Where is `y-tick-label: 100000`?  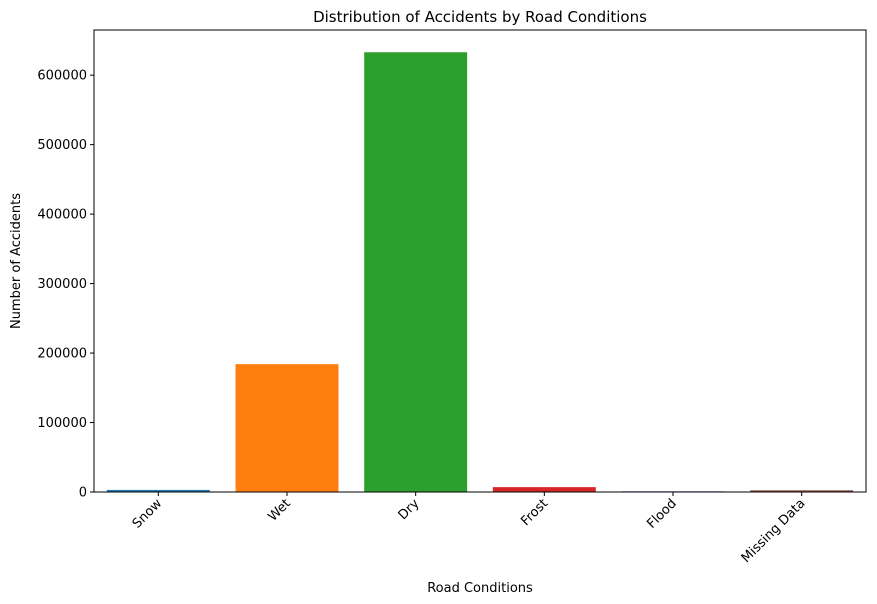 y-tick-label: 100000 is located at coordinates (62, 423).